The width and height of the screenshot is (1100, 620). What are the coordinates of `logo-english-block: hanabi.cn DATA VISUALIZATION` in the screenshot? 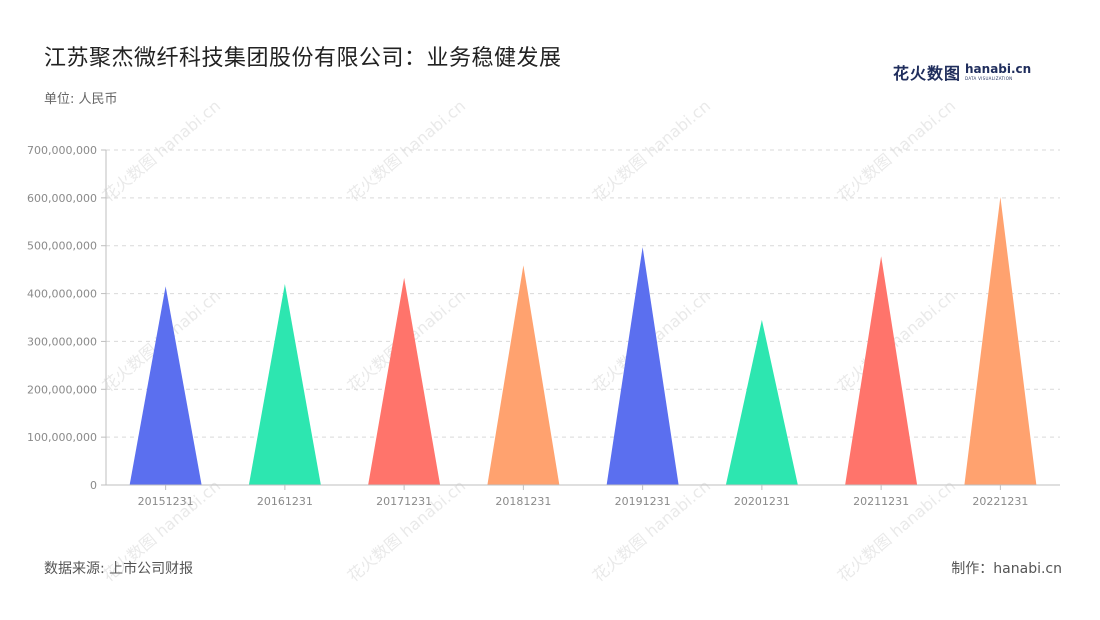 It's located at (998, 72).